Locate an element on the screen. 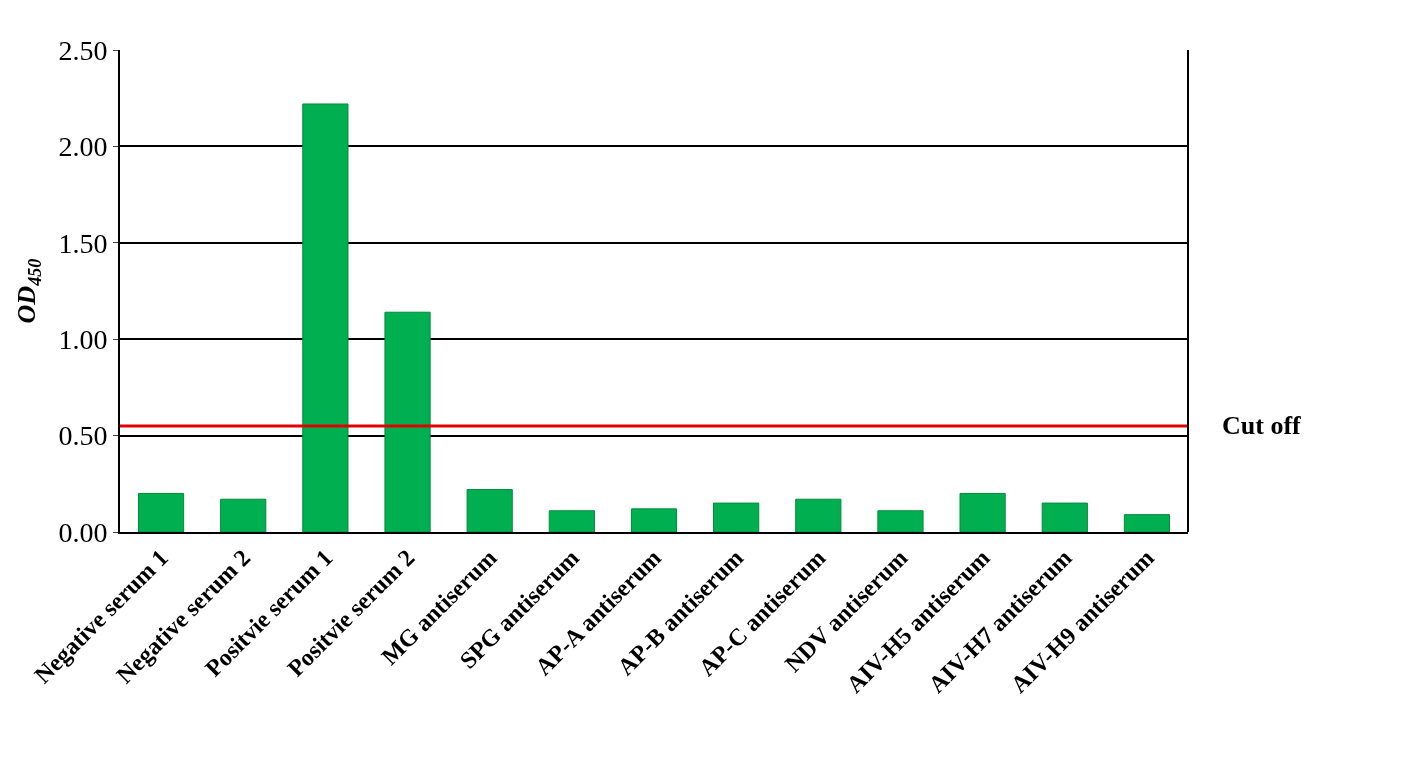  y-tick-label: 2.00 is located at coordinates (83, 147).